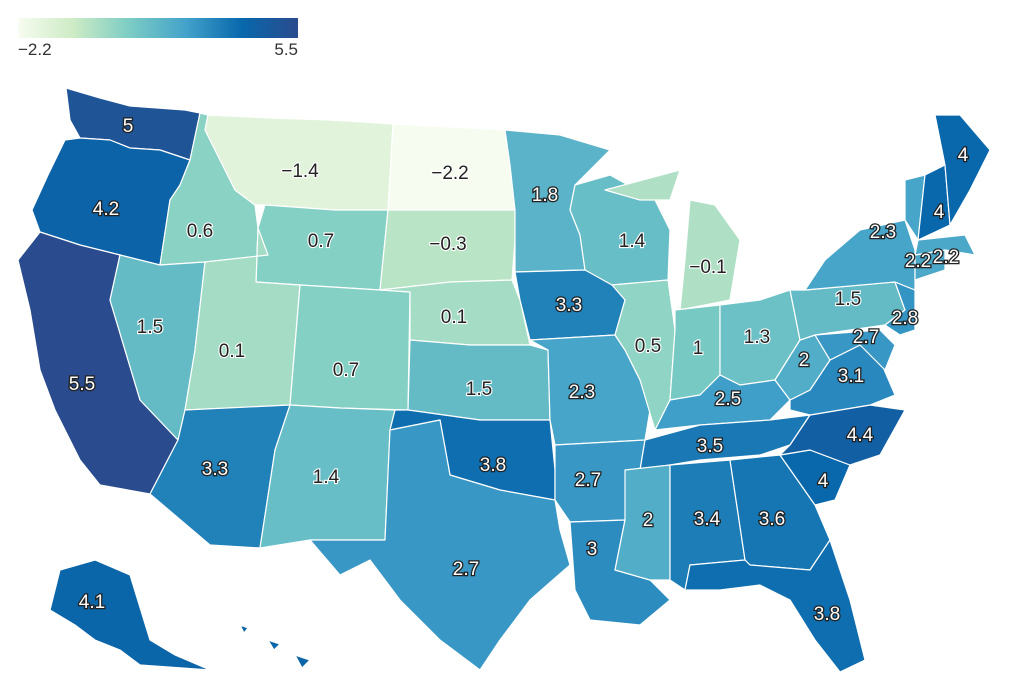 The image size is (1024, 675). I want to click on state-hi, so click(275, 646).